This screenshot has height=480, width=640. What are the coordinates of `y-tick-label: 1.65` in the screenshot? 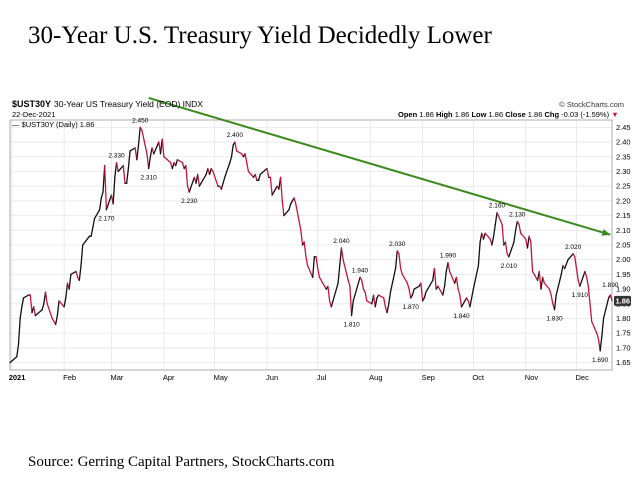 It's located at (623, 362).